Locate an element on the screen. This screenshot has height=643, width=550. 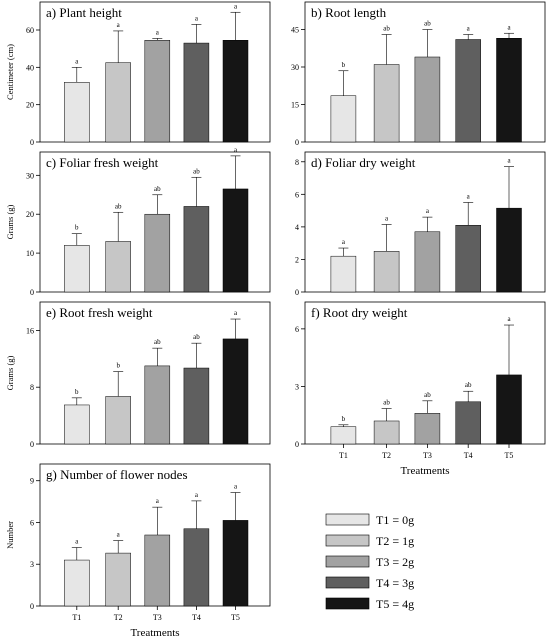
y-tick-label: 15 is located at coordinates (295, 105).